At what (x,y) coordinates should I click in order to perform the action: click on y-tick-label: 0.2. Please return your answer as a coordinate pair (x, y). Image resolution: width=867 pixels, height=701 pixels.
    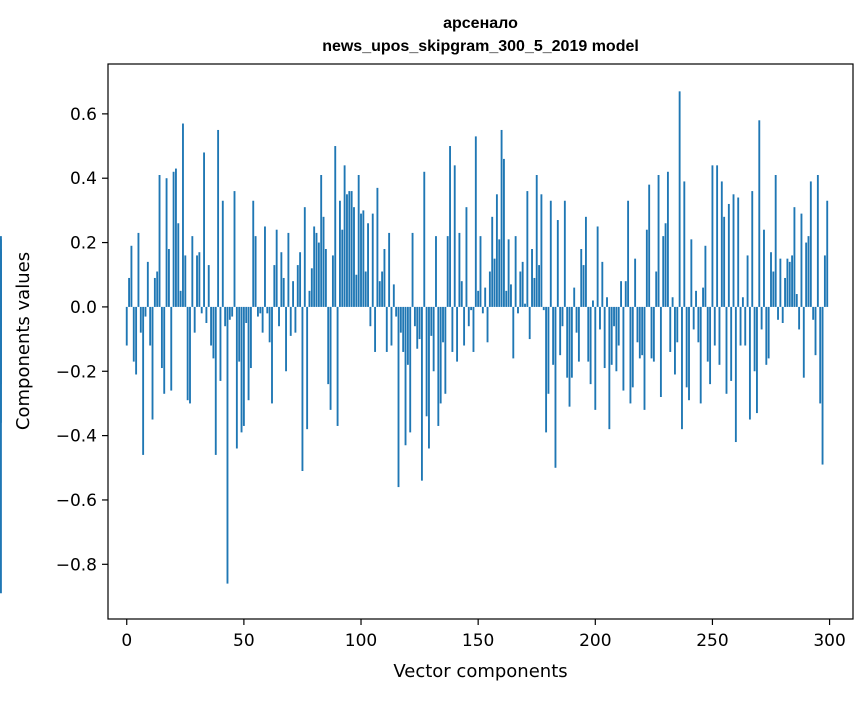
    Looking at the image, I should click on (83, 244).